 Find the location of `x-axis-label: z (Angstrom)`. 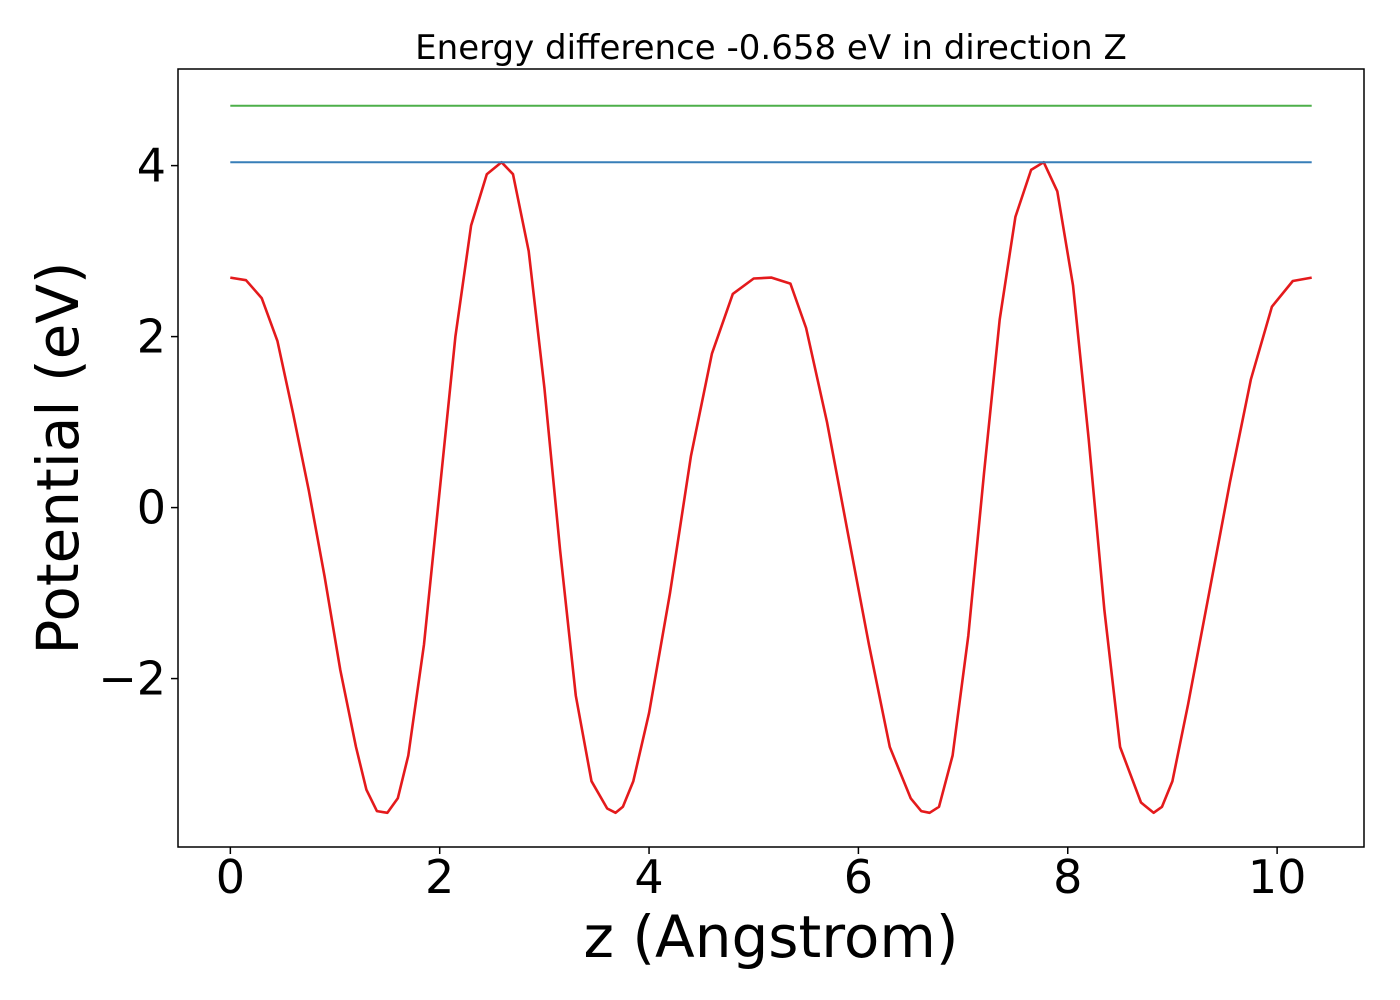

x-axis-label: z (Angstrom) is located at coordinates (771, 937).